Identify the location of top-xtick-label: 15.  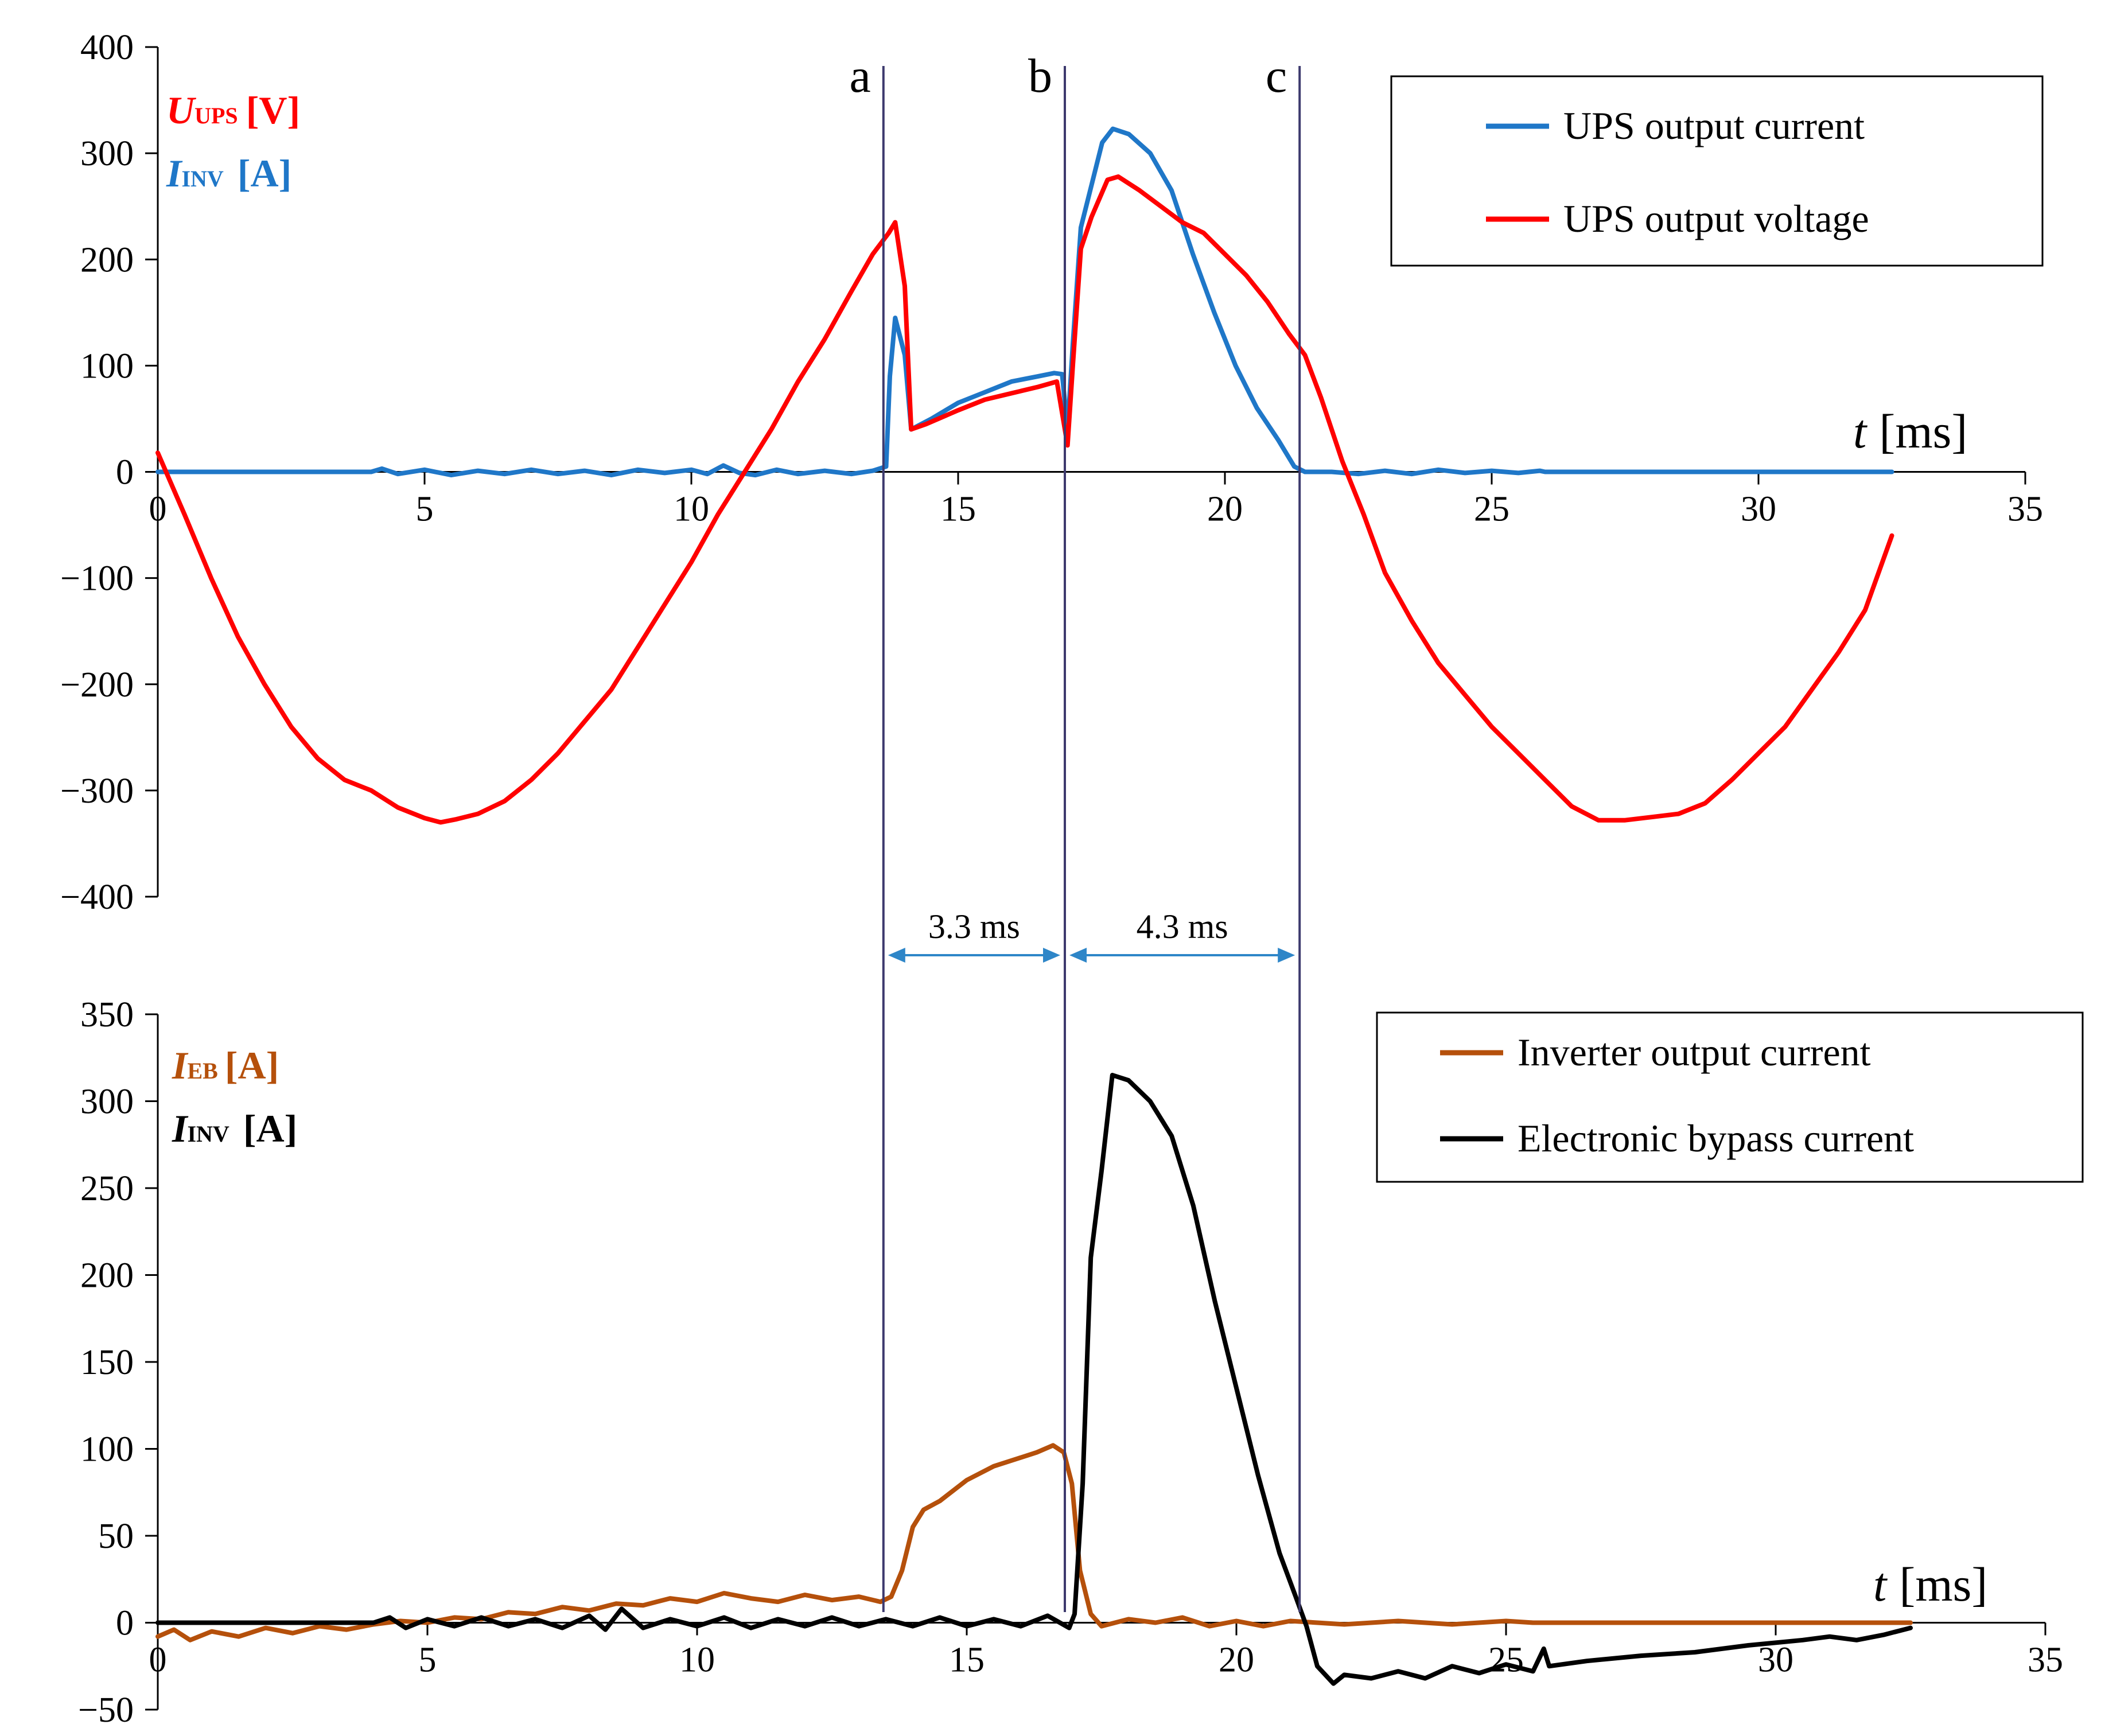
(958, 510).